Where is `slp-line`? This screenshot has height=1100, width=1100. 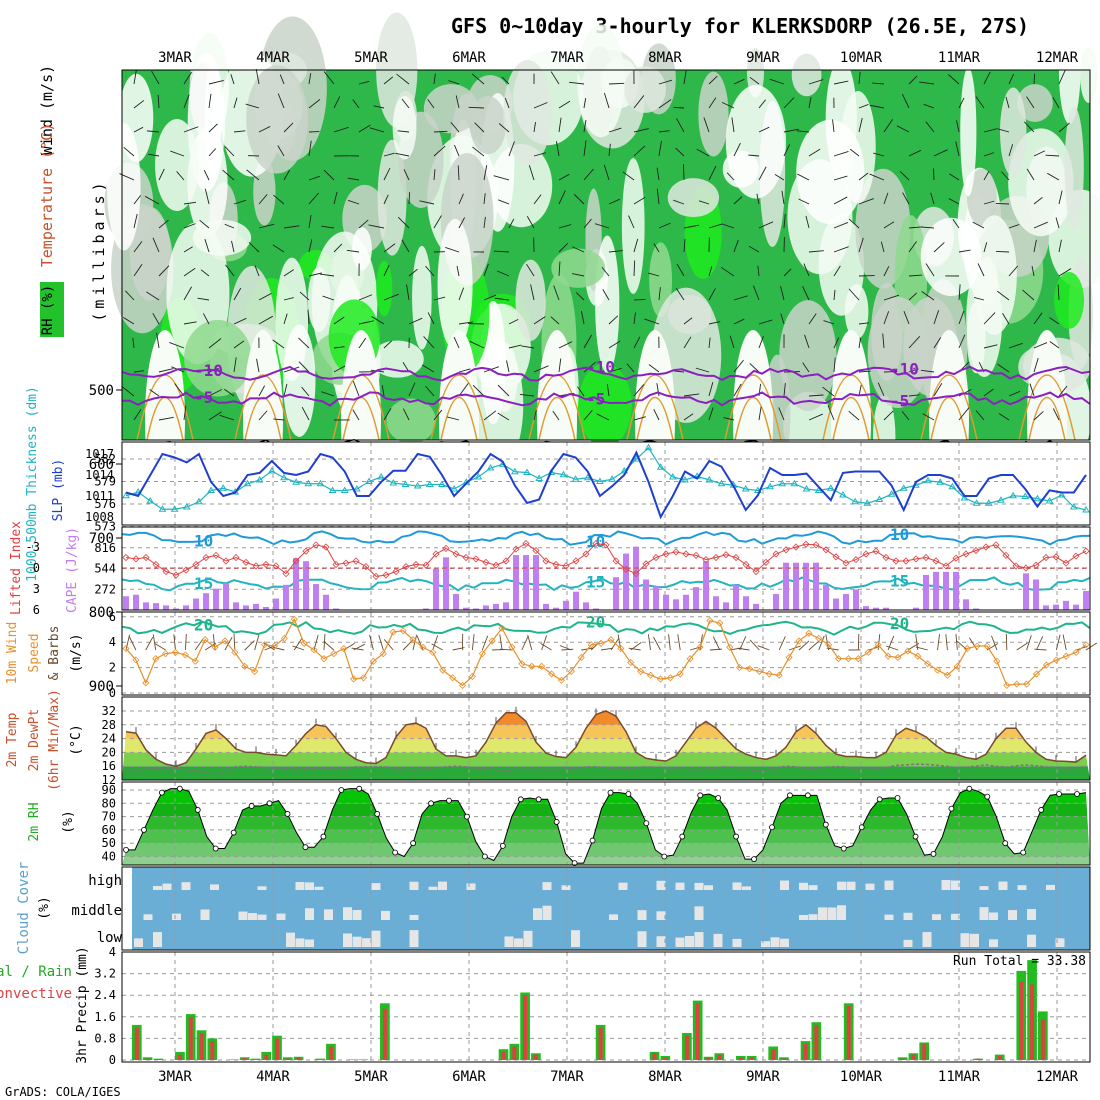
slp-line is located at coordinates (606, 485).